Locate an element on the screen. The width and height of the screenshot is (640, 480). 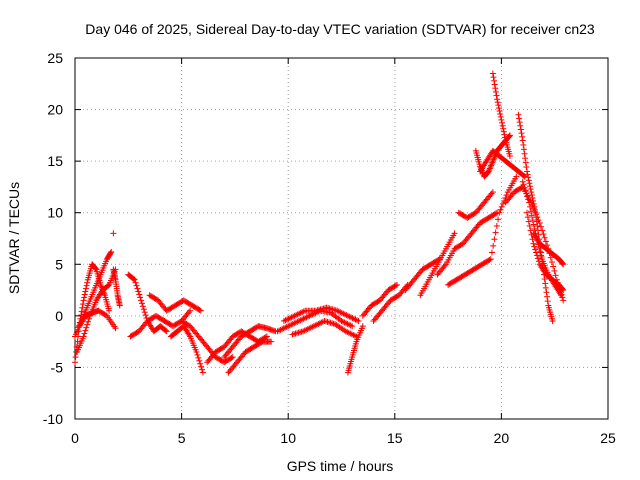
y-tick-label: 25 is located at coordinates (55, 58).